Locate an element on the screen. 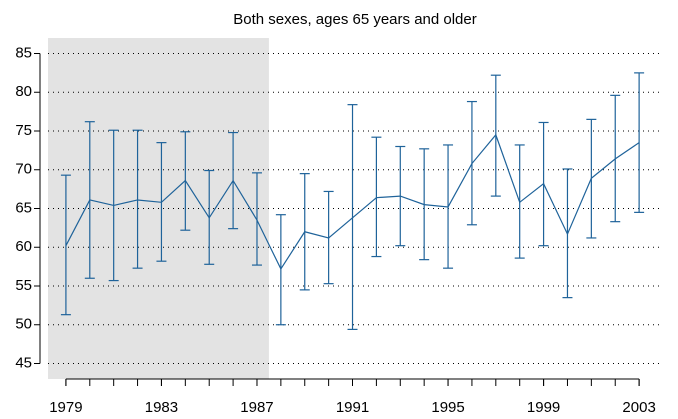 This screenshot has height=419, width=678. y-tick-label: 45 is located at coordinates (23, 362).